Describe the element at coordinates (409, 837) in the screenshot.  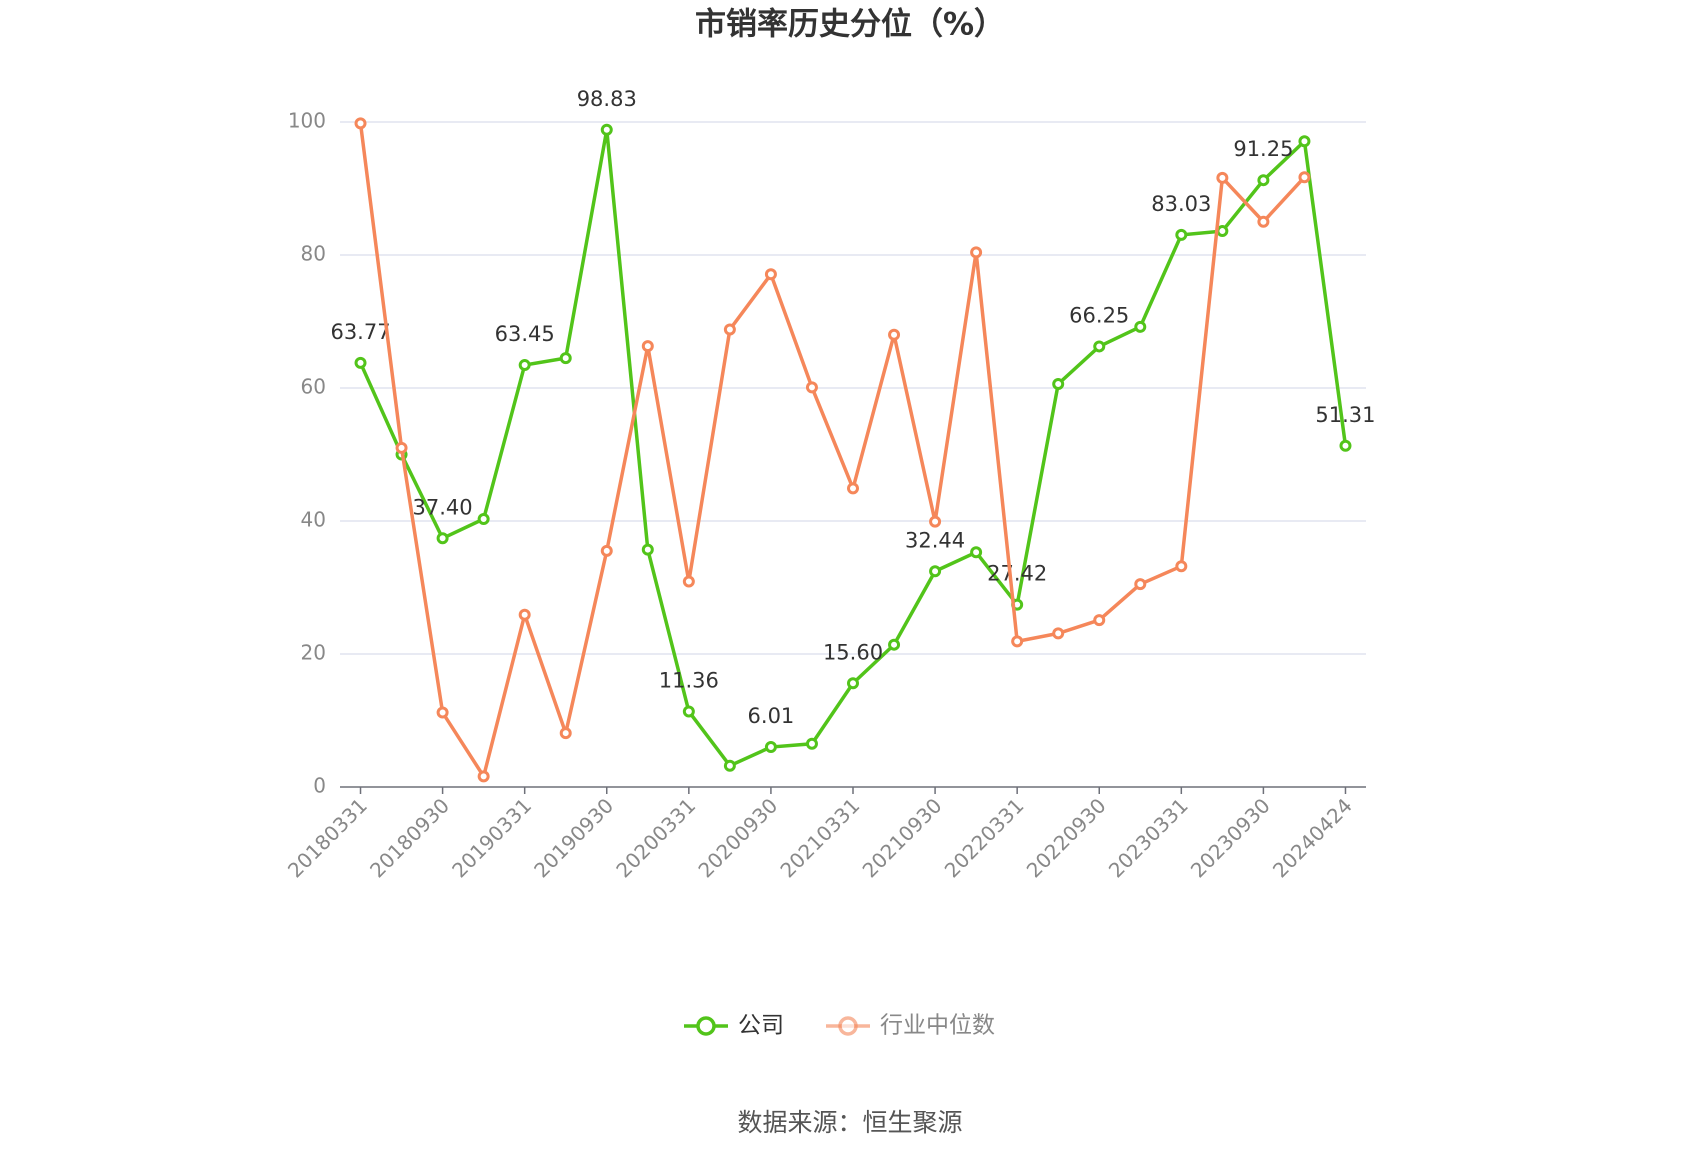
I see `x-tick-label: 20180930` at that location.